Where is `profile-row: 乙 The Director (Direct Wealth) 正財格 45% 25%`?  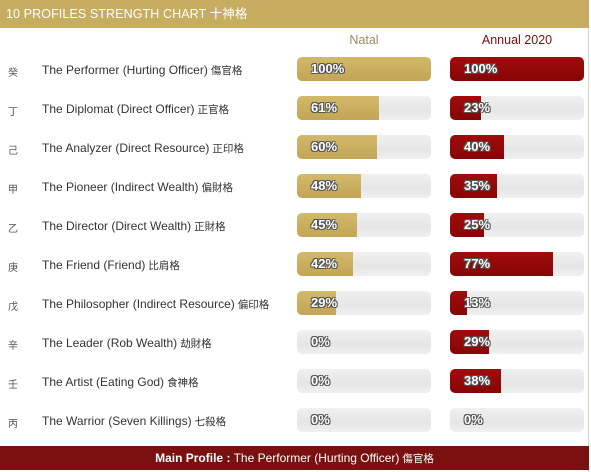
profile-row: 乙 The Director (Direct Wealth) 正財格 45% 25% is located at coordinates (294, 227).